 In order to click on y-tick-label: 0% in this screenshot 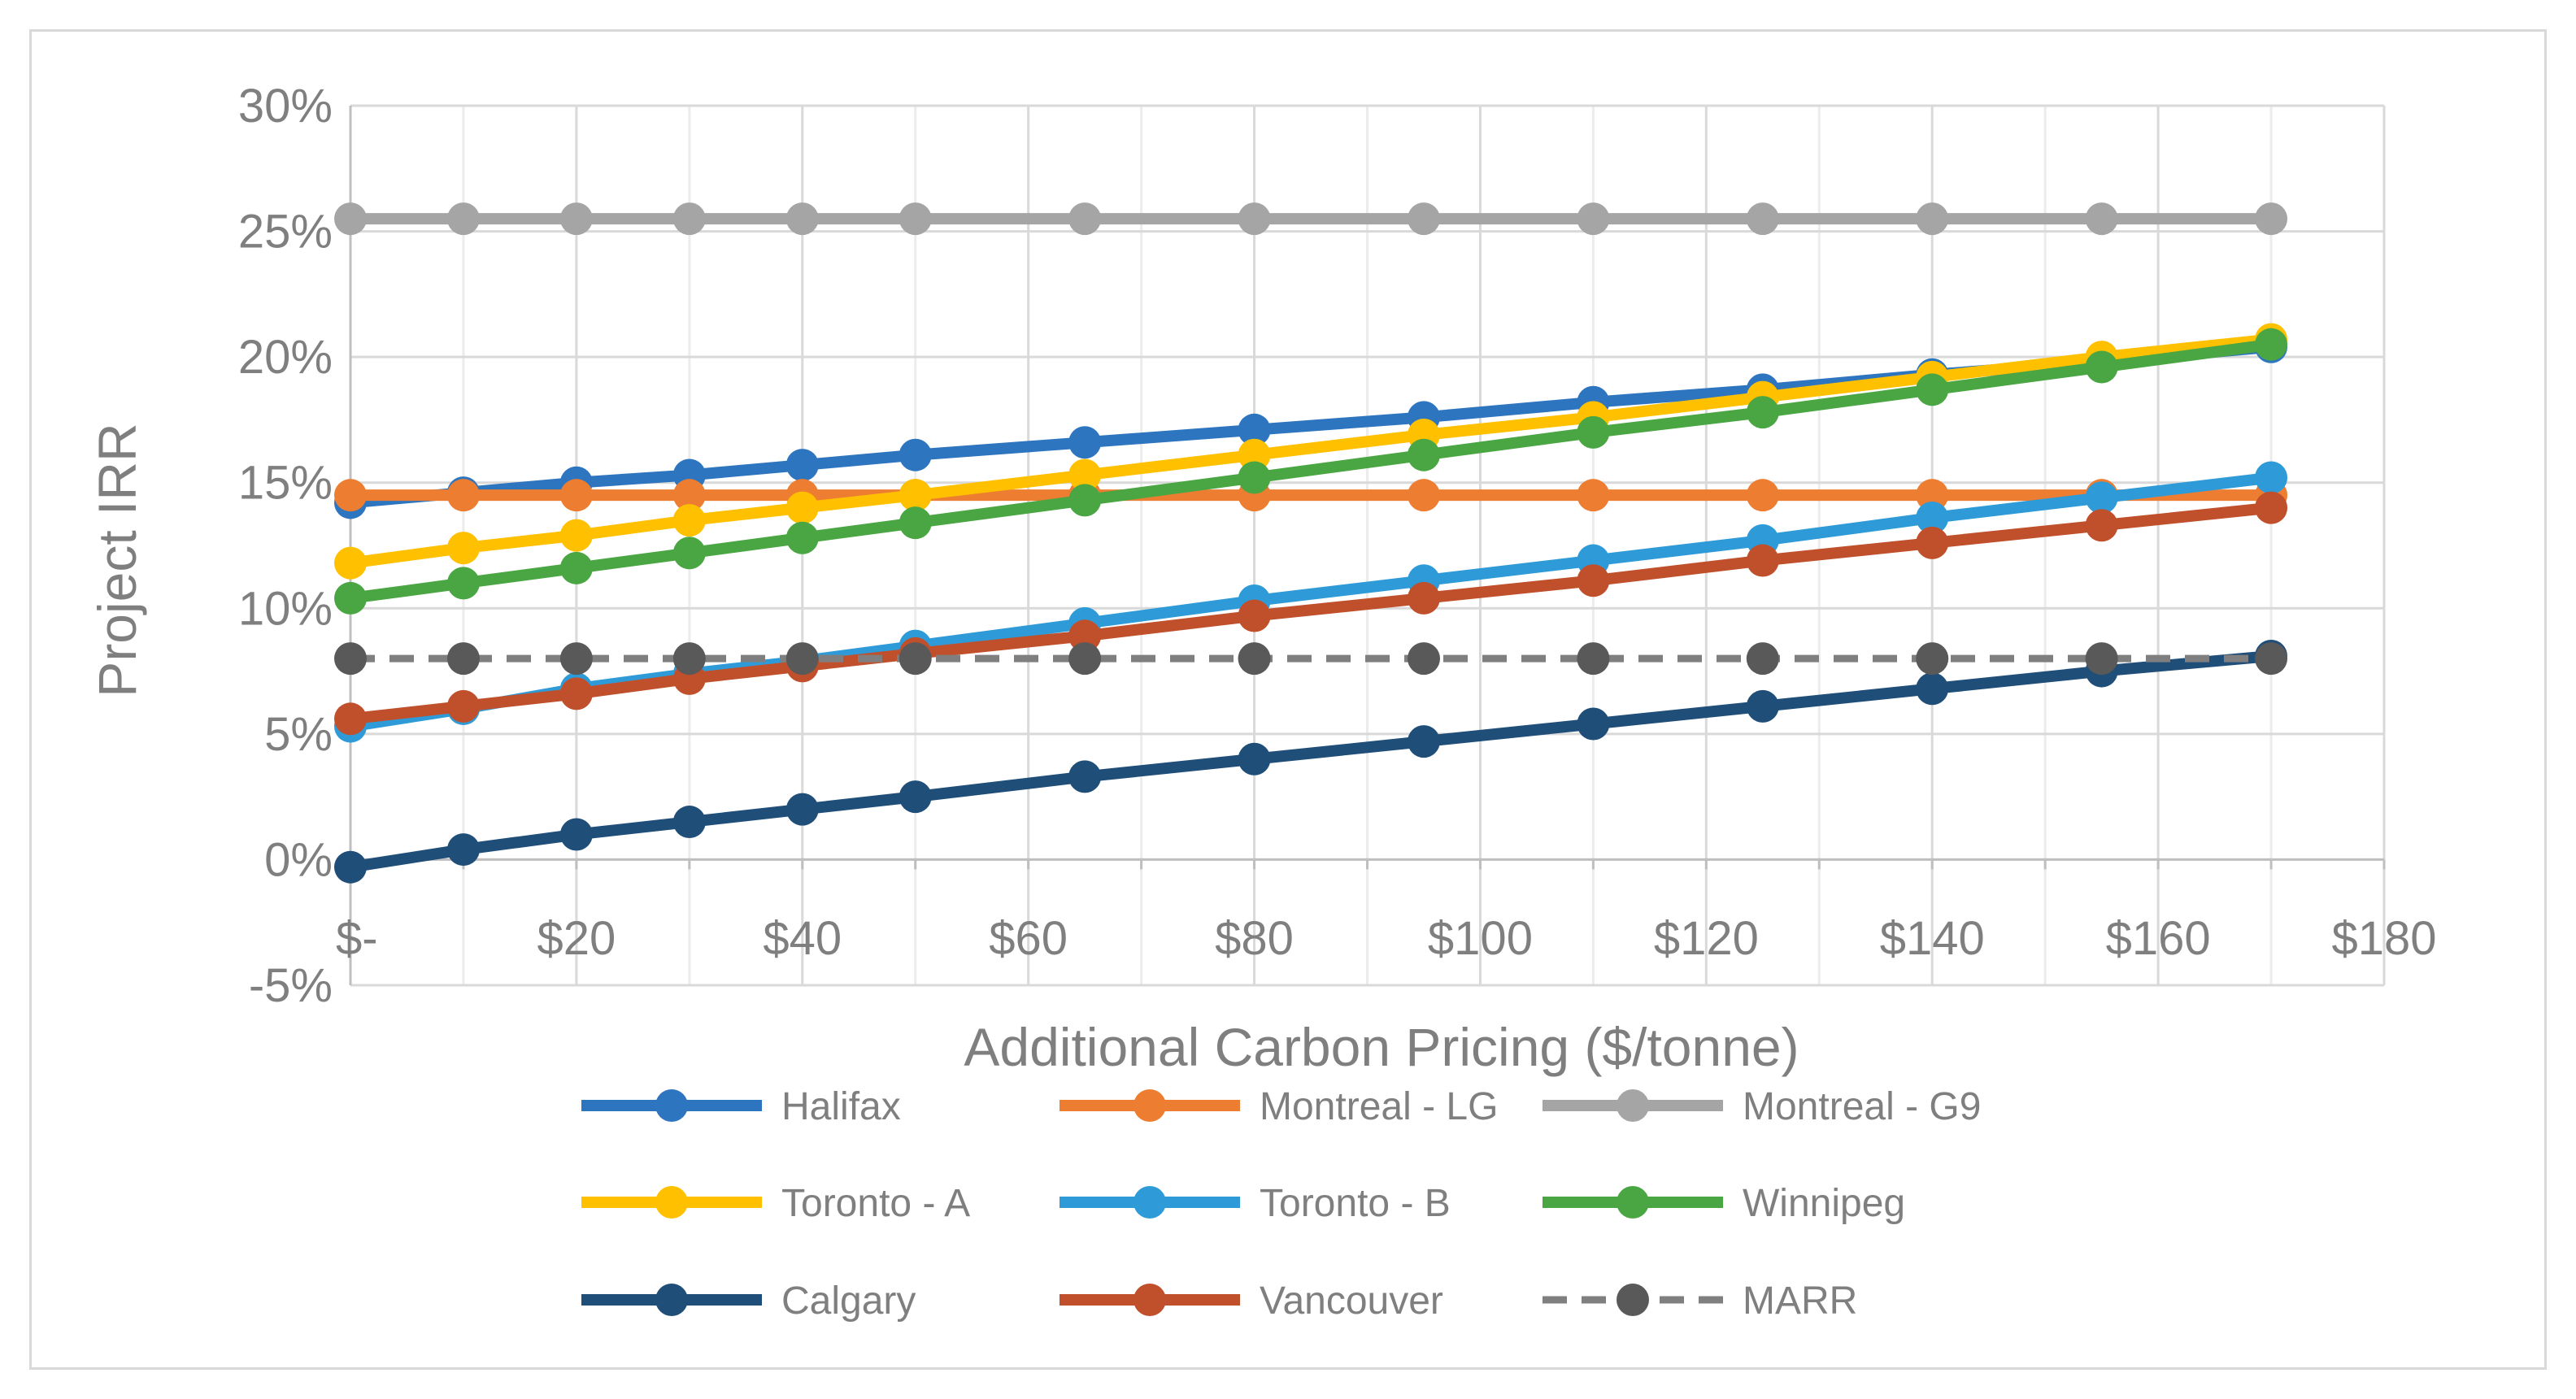, I will do `click(298, 859)`.